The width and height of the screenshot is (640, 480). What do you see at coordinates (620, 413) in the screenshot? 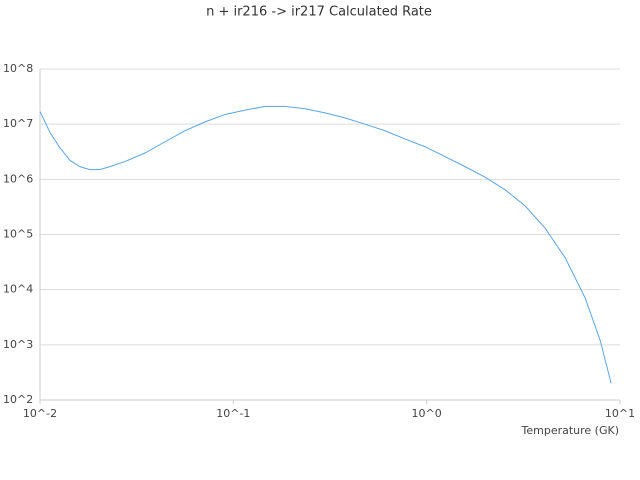
I see `x-tick-label: 10^1` at bounding box center [620, 413].